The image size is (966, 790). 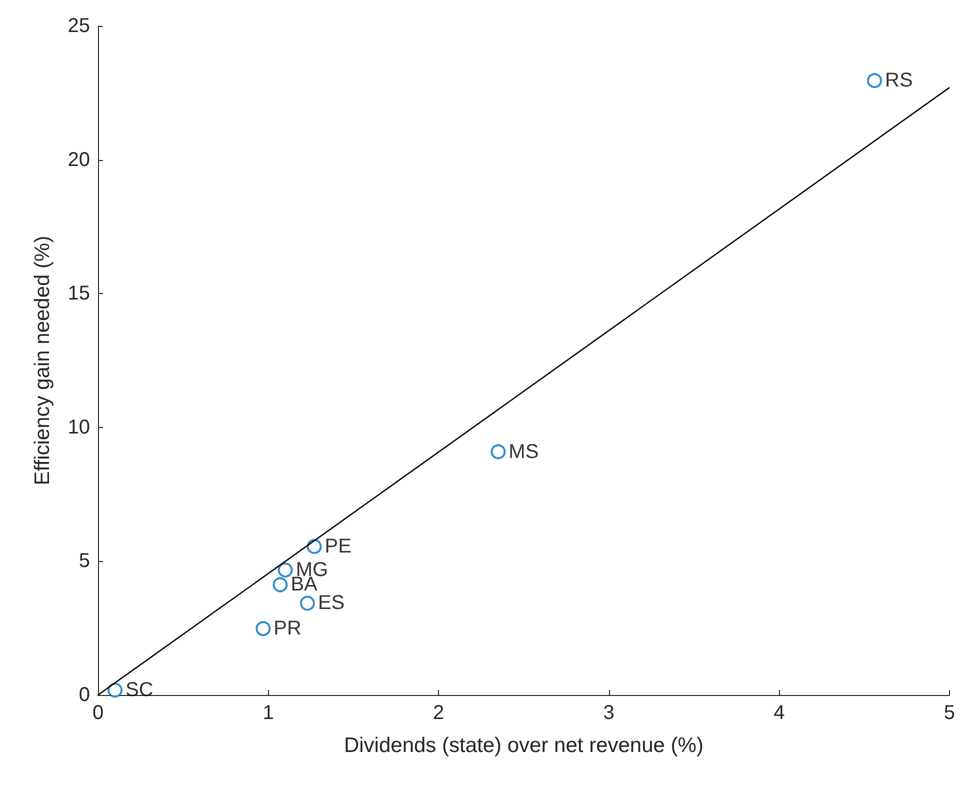 What do you see at coordinates (84, 561) in the screenshot?
I see `y-tick-label: 5` at bounding box center [84, 561].